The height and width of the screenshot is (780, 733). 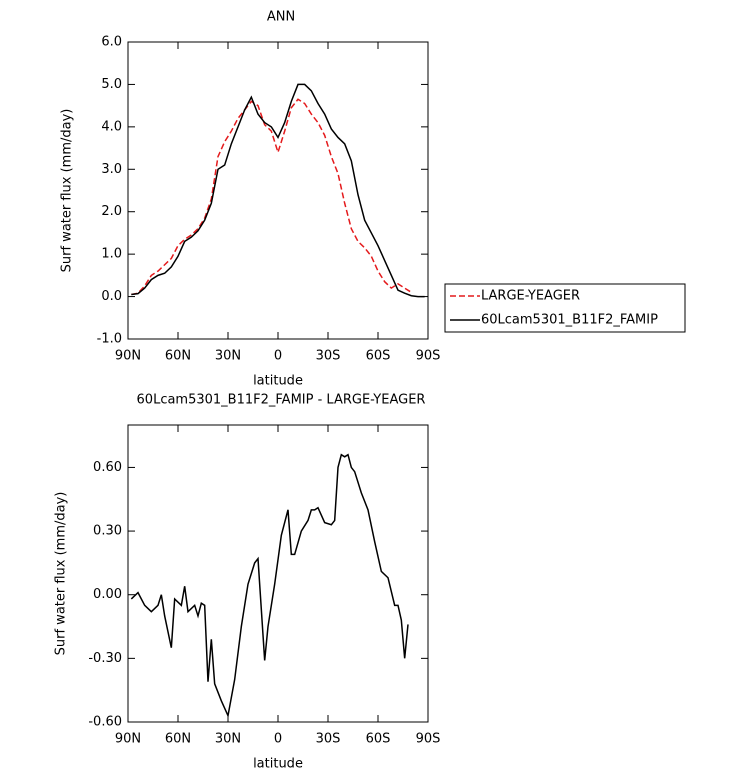 What do you see at coordinates (107, 531) in the screenshot?
I see `y-tick-label: 0.30` at bounding box center [107, 531].